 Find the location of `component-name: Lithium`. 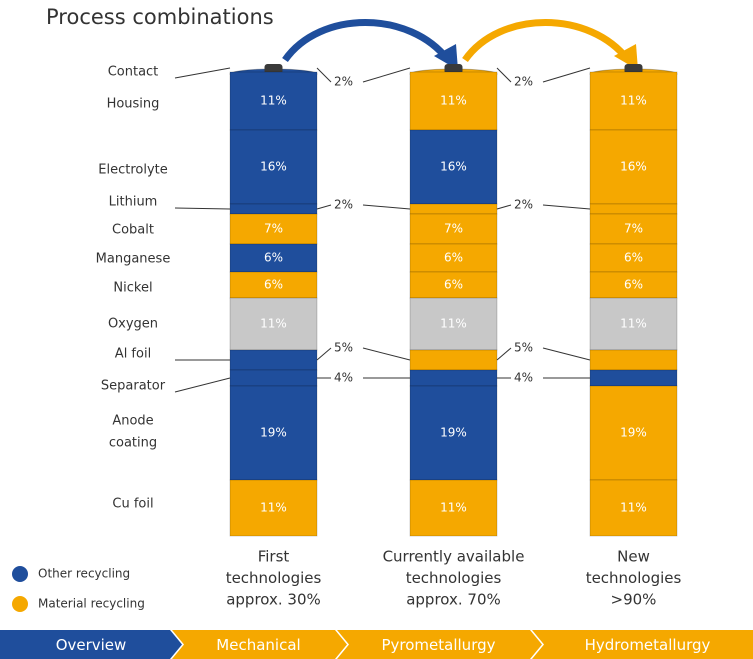

component-name: Lithium is located at coordinates (133, 202).